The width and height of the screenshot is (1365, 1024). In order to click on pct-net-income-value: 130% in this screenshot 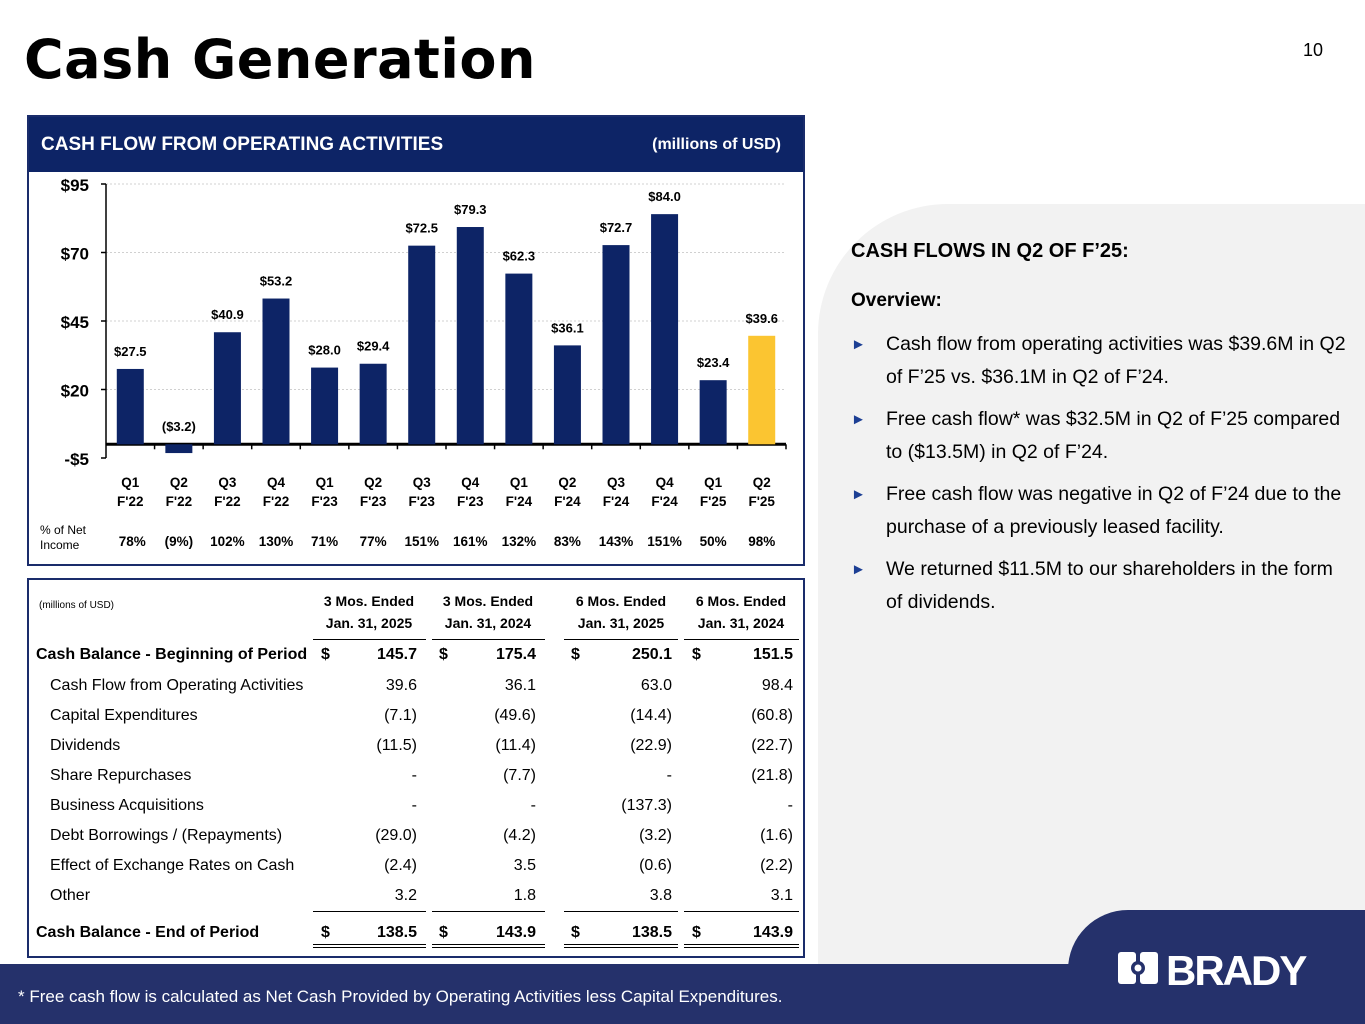, I will do `click(276, 541)`.